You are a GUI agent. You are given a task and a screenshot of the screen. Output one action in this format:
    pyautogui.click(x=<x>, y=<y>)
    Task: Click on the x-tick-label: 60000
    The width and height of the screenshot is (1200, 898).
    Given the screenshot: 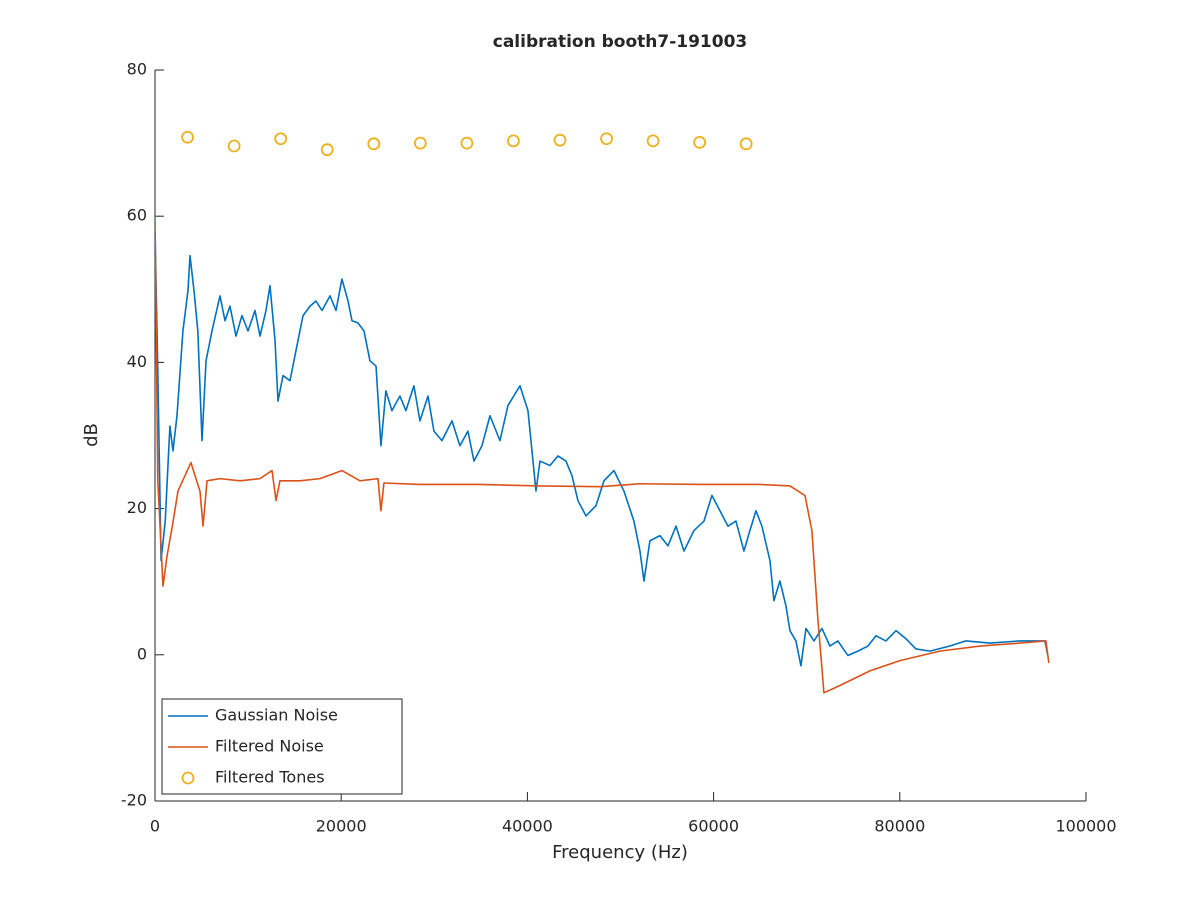 What is the action you would take?
    pyautogui.click(x=713, y=826)
    